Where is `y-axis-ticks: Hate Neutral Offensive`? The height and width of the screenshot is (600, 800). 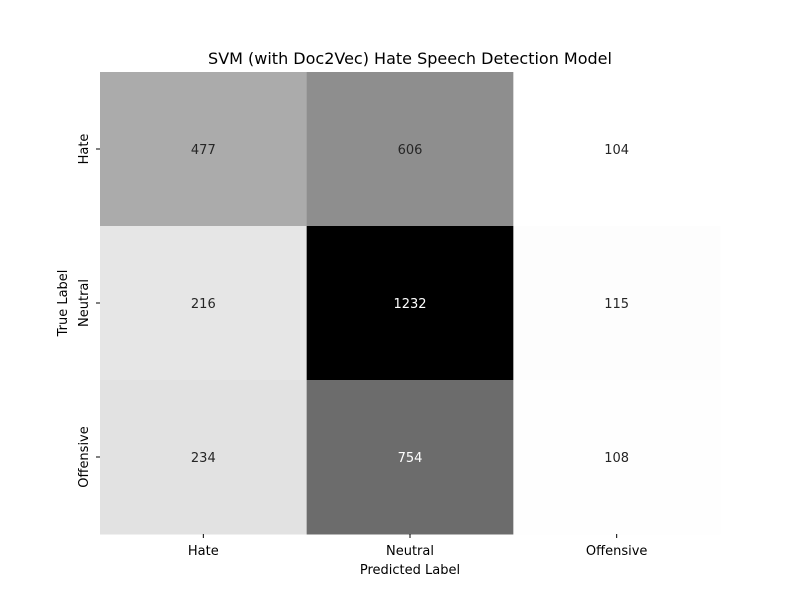
y-axis-ticks: Hate Neutral Offensive is located at coordinates (88, 311).